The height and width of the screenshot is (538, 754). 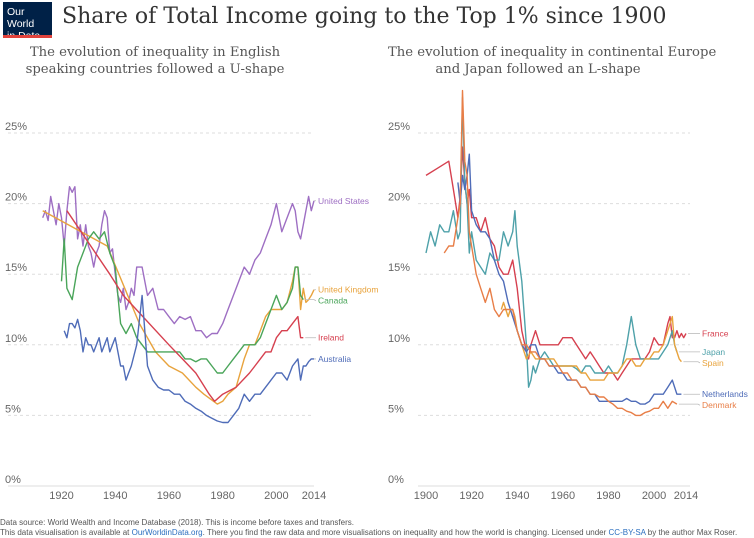 I want to click on series-line-ireland, so click(x=185, y=306).